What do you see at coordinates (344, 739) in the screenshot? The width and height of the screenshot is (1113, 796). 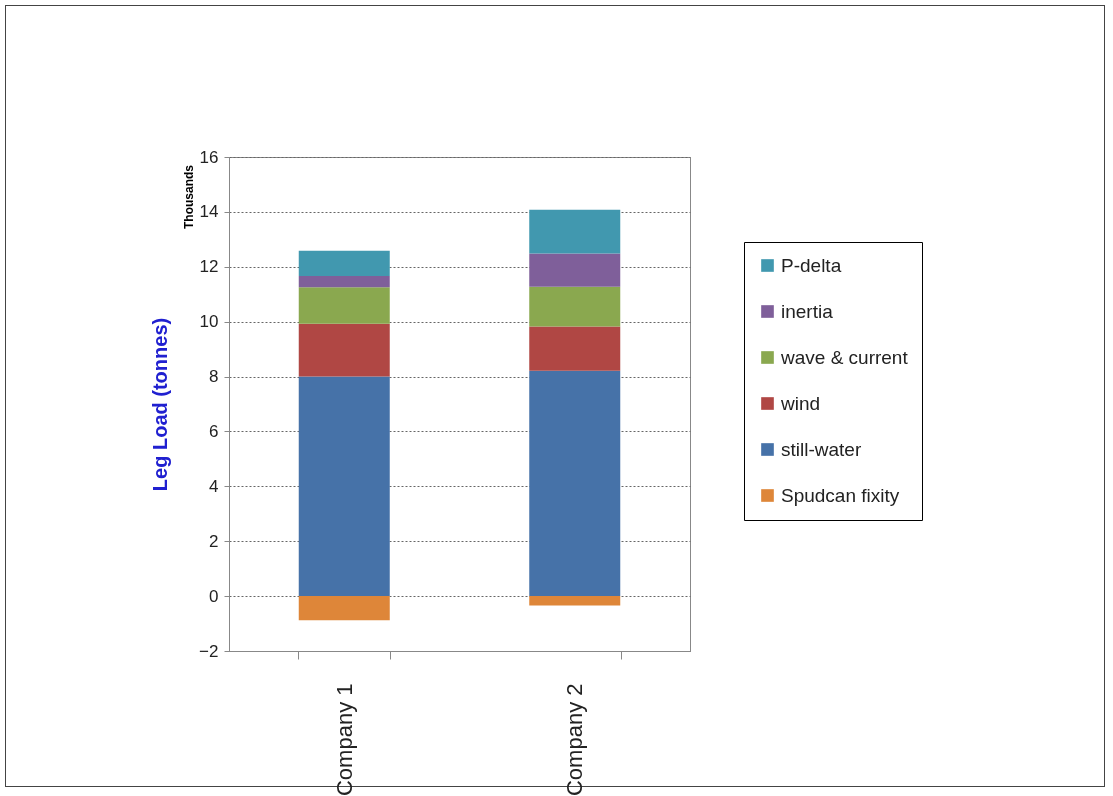 I see `x-tick-label: Company 1` at bounding box center [344, 739].